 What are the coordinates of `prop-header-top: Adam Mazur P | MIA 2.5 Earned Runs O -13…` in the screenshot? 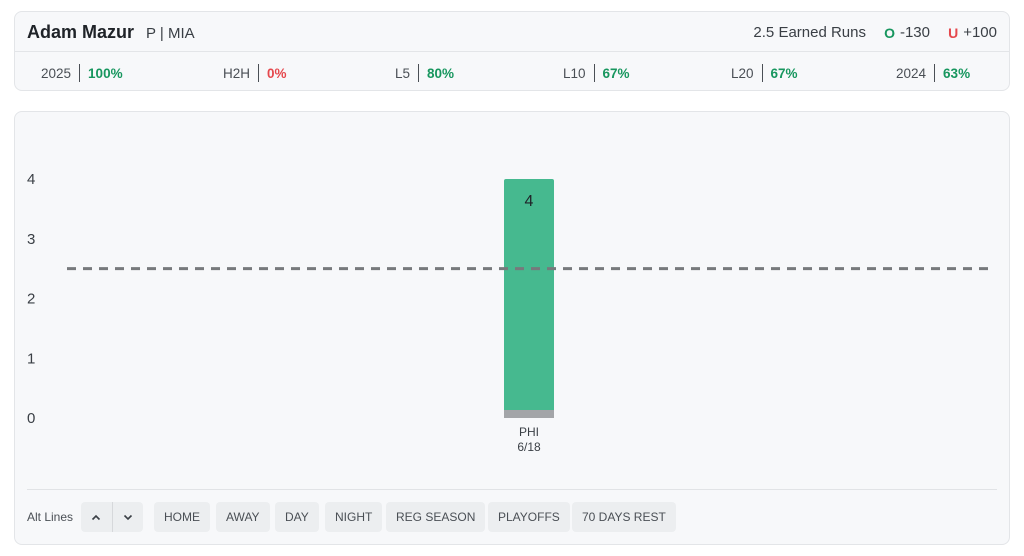 It's located at (512, 32).